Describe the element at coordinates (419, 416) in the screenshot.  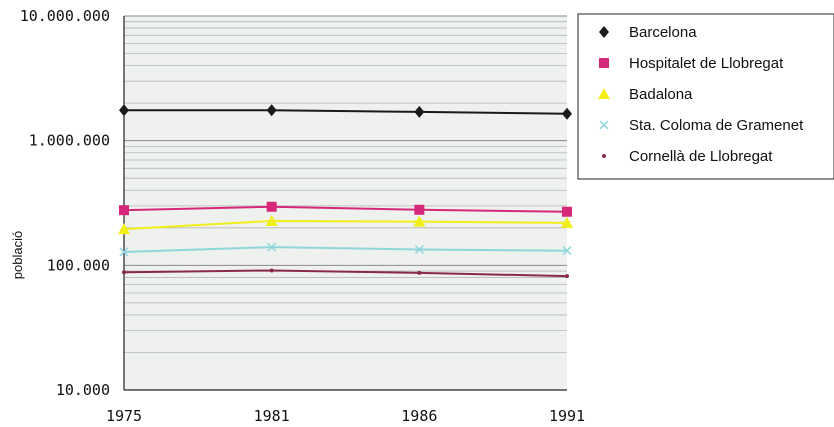
I see `x-tick-label: 1986` at that location.